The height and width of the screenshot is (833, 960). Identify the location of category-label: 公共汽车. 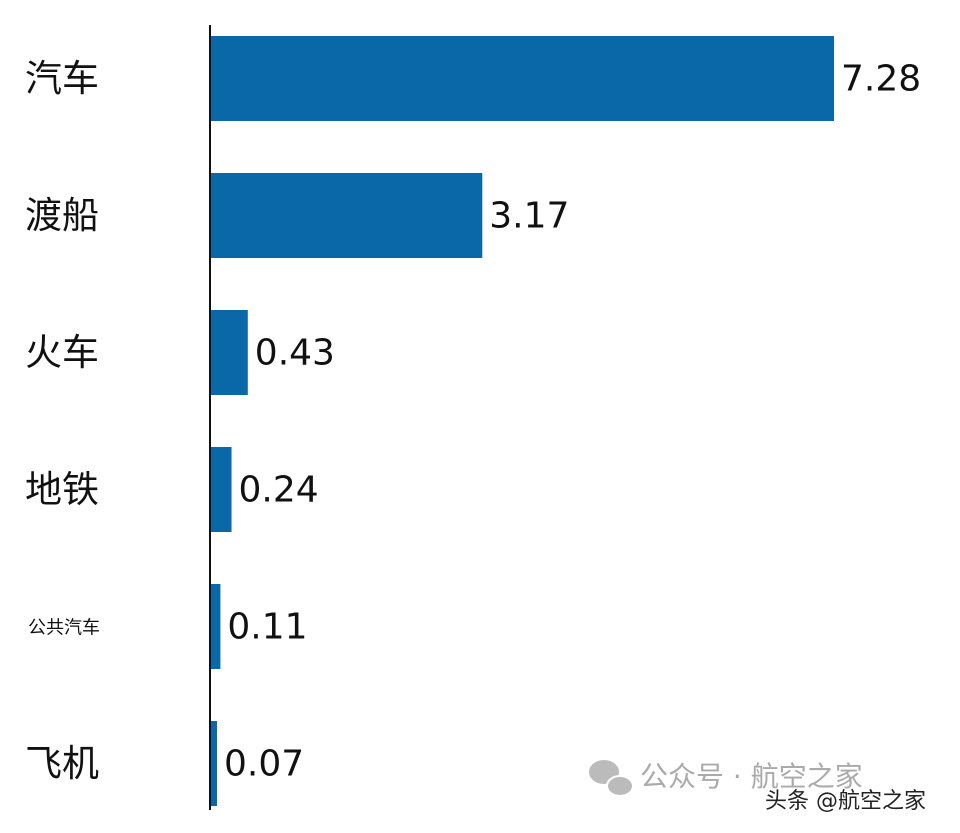
(64, 628).